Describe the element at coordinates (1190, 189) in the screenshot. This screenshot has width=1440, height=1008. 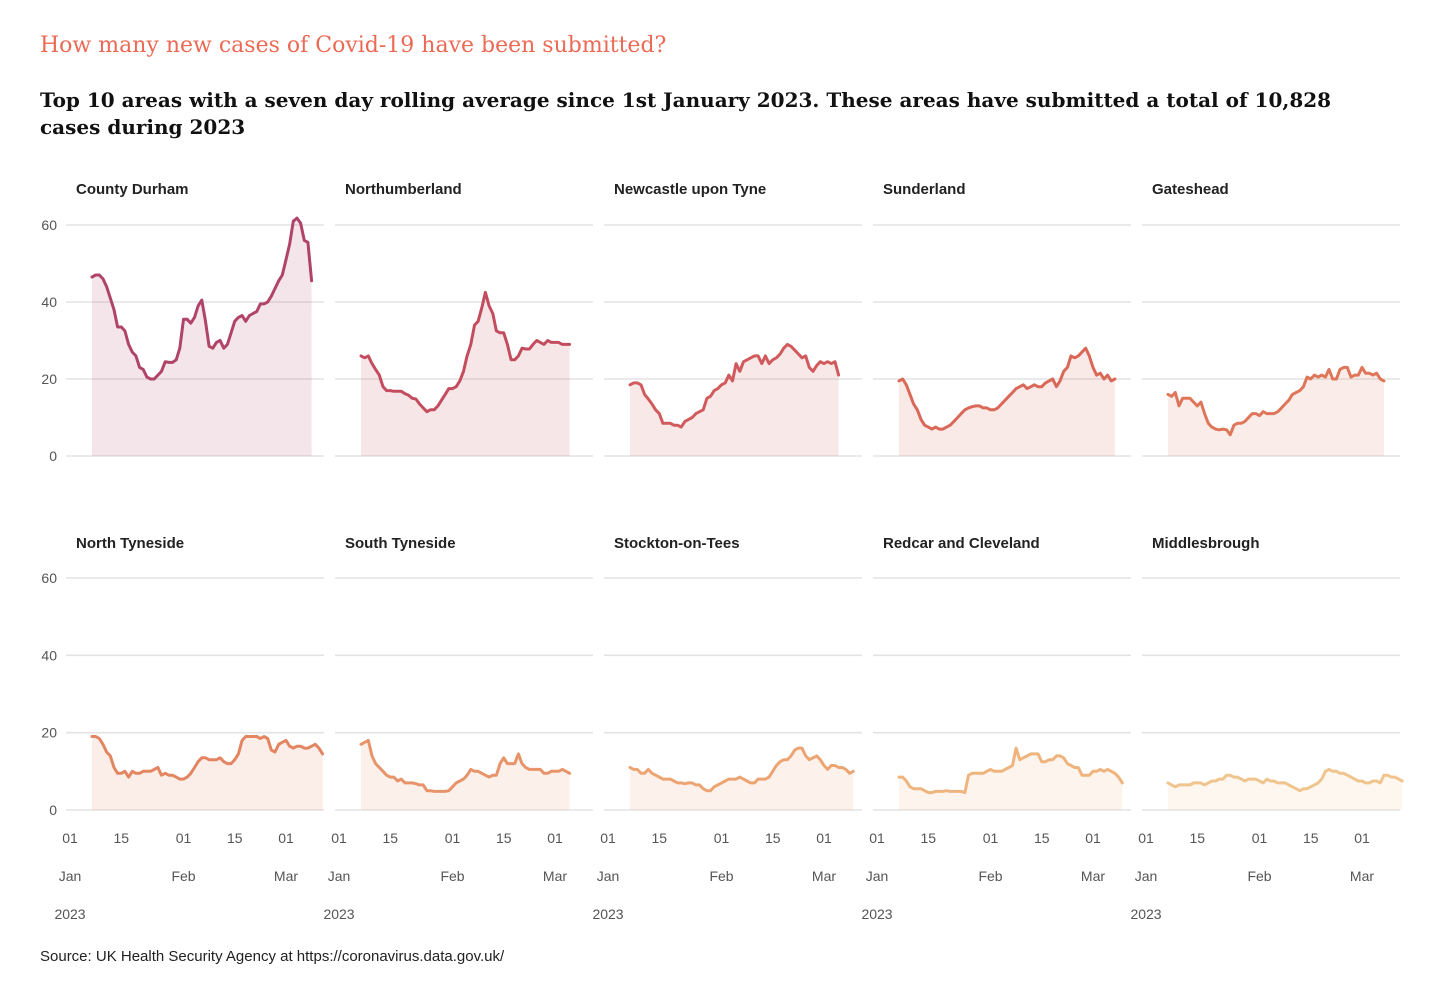
I see `panel-title: Gateshead` at that location.